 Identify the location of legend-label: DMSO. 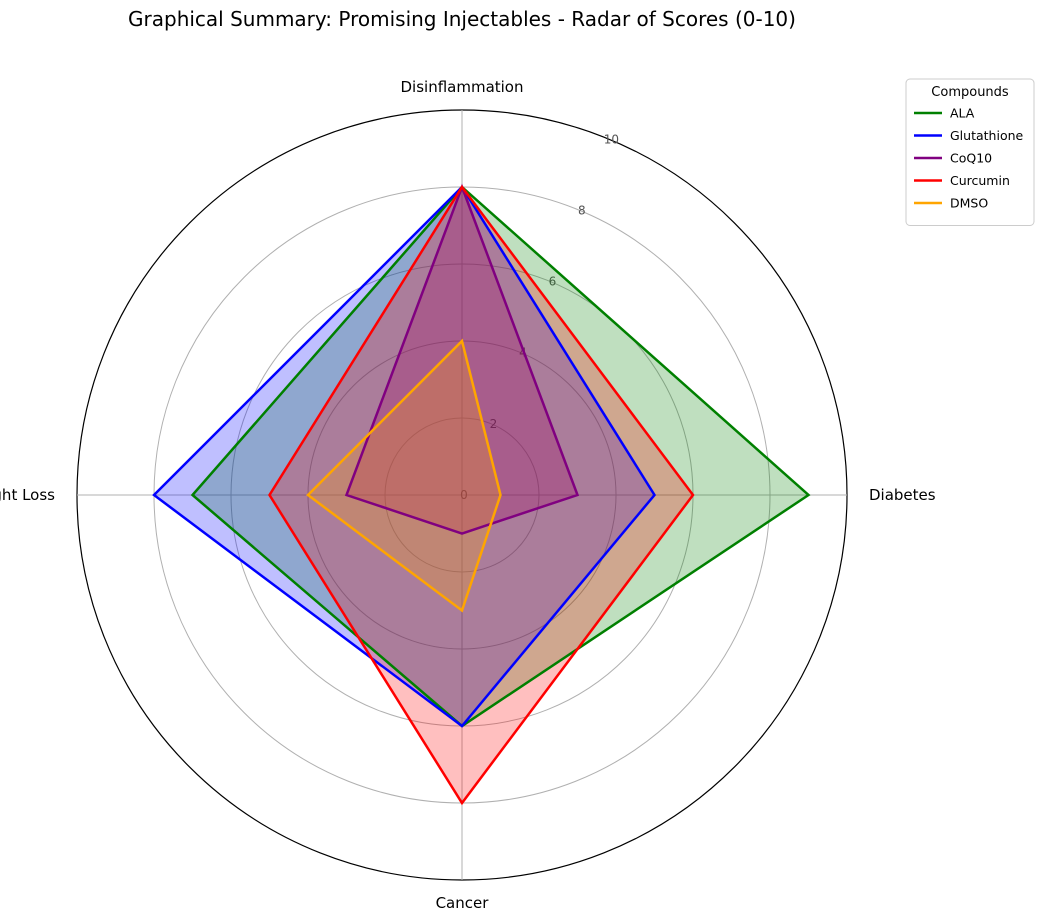
(969, 203).